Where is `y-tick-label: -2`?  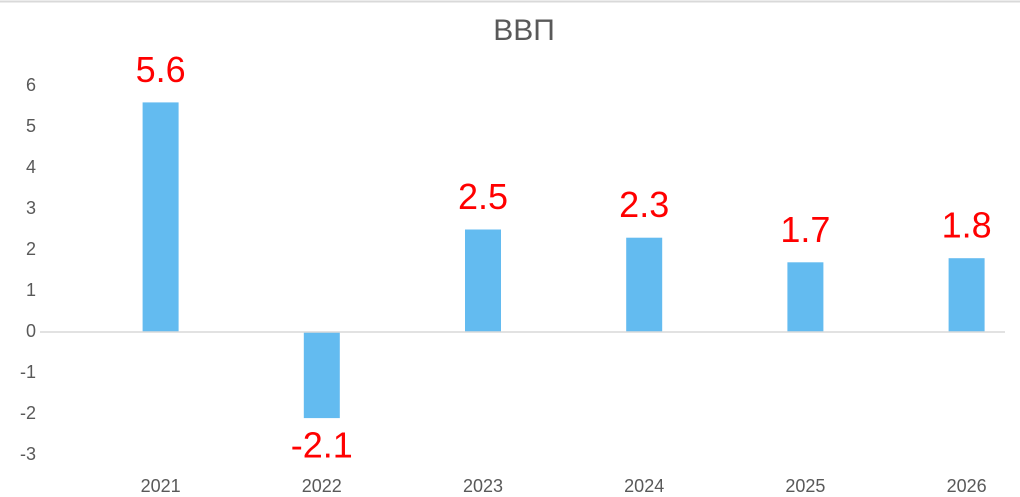
y-tick-label: -2 is located at coordinates (28, 413).